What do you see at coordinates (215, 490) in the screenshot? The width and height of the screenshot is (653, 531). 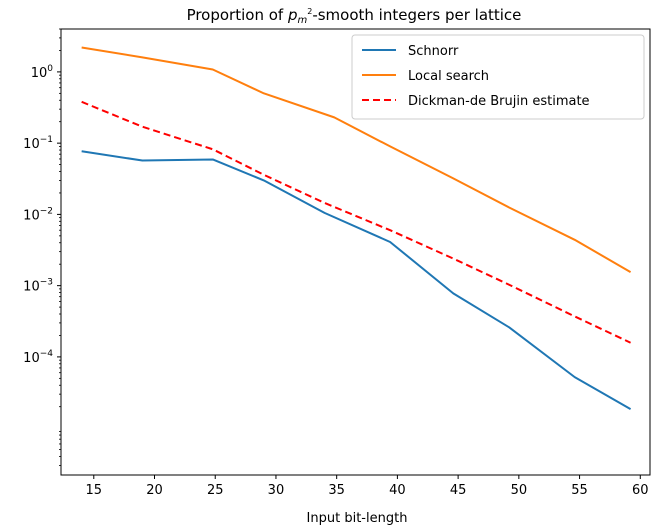 I see `x-tick-label: 25` at bounding box center [215, 490].